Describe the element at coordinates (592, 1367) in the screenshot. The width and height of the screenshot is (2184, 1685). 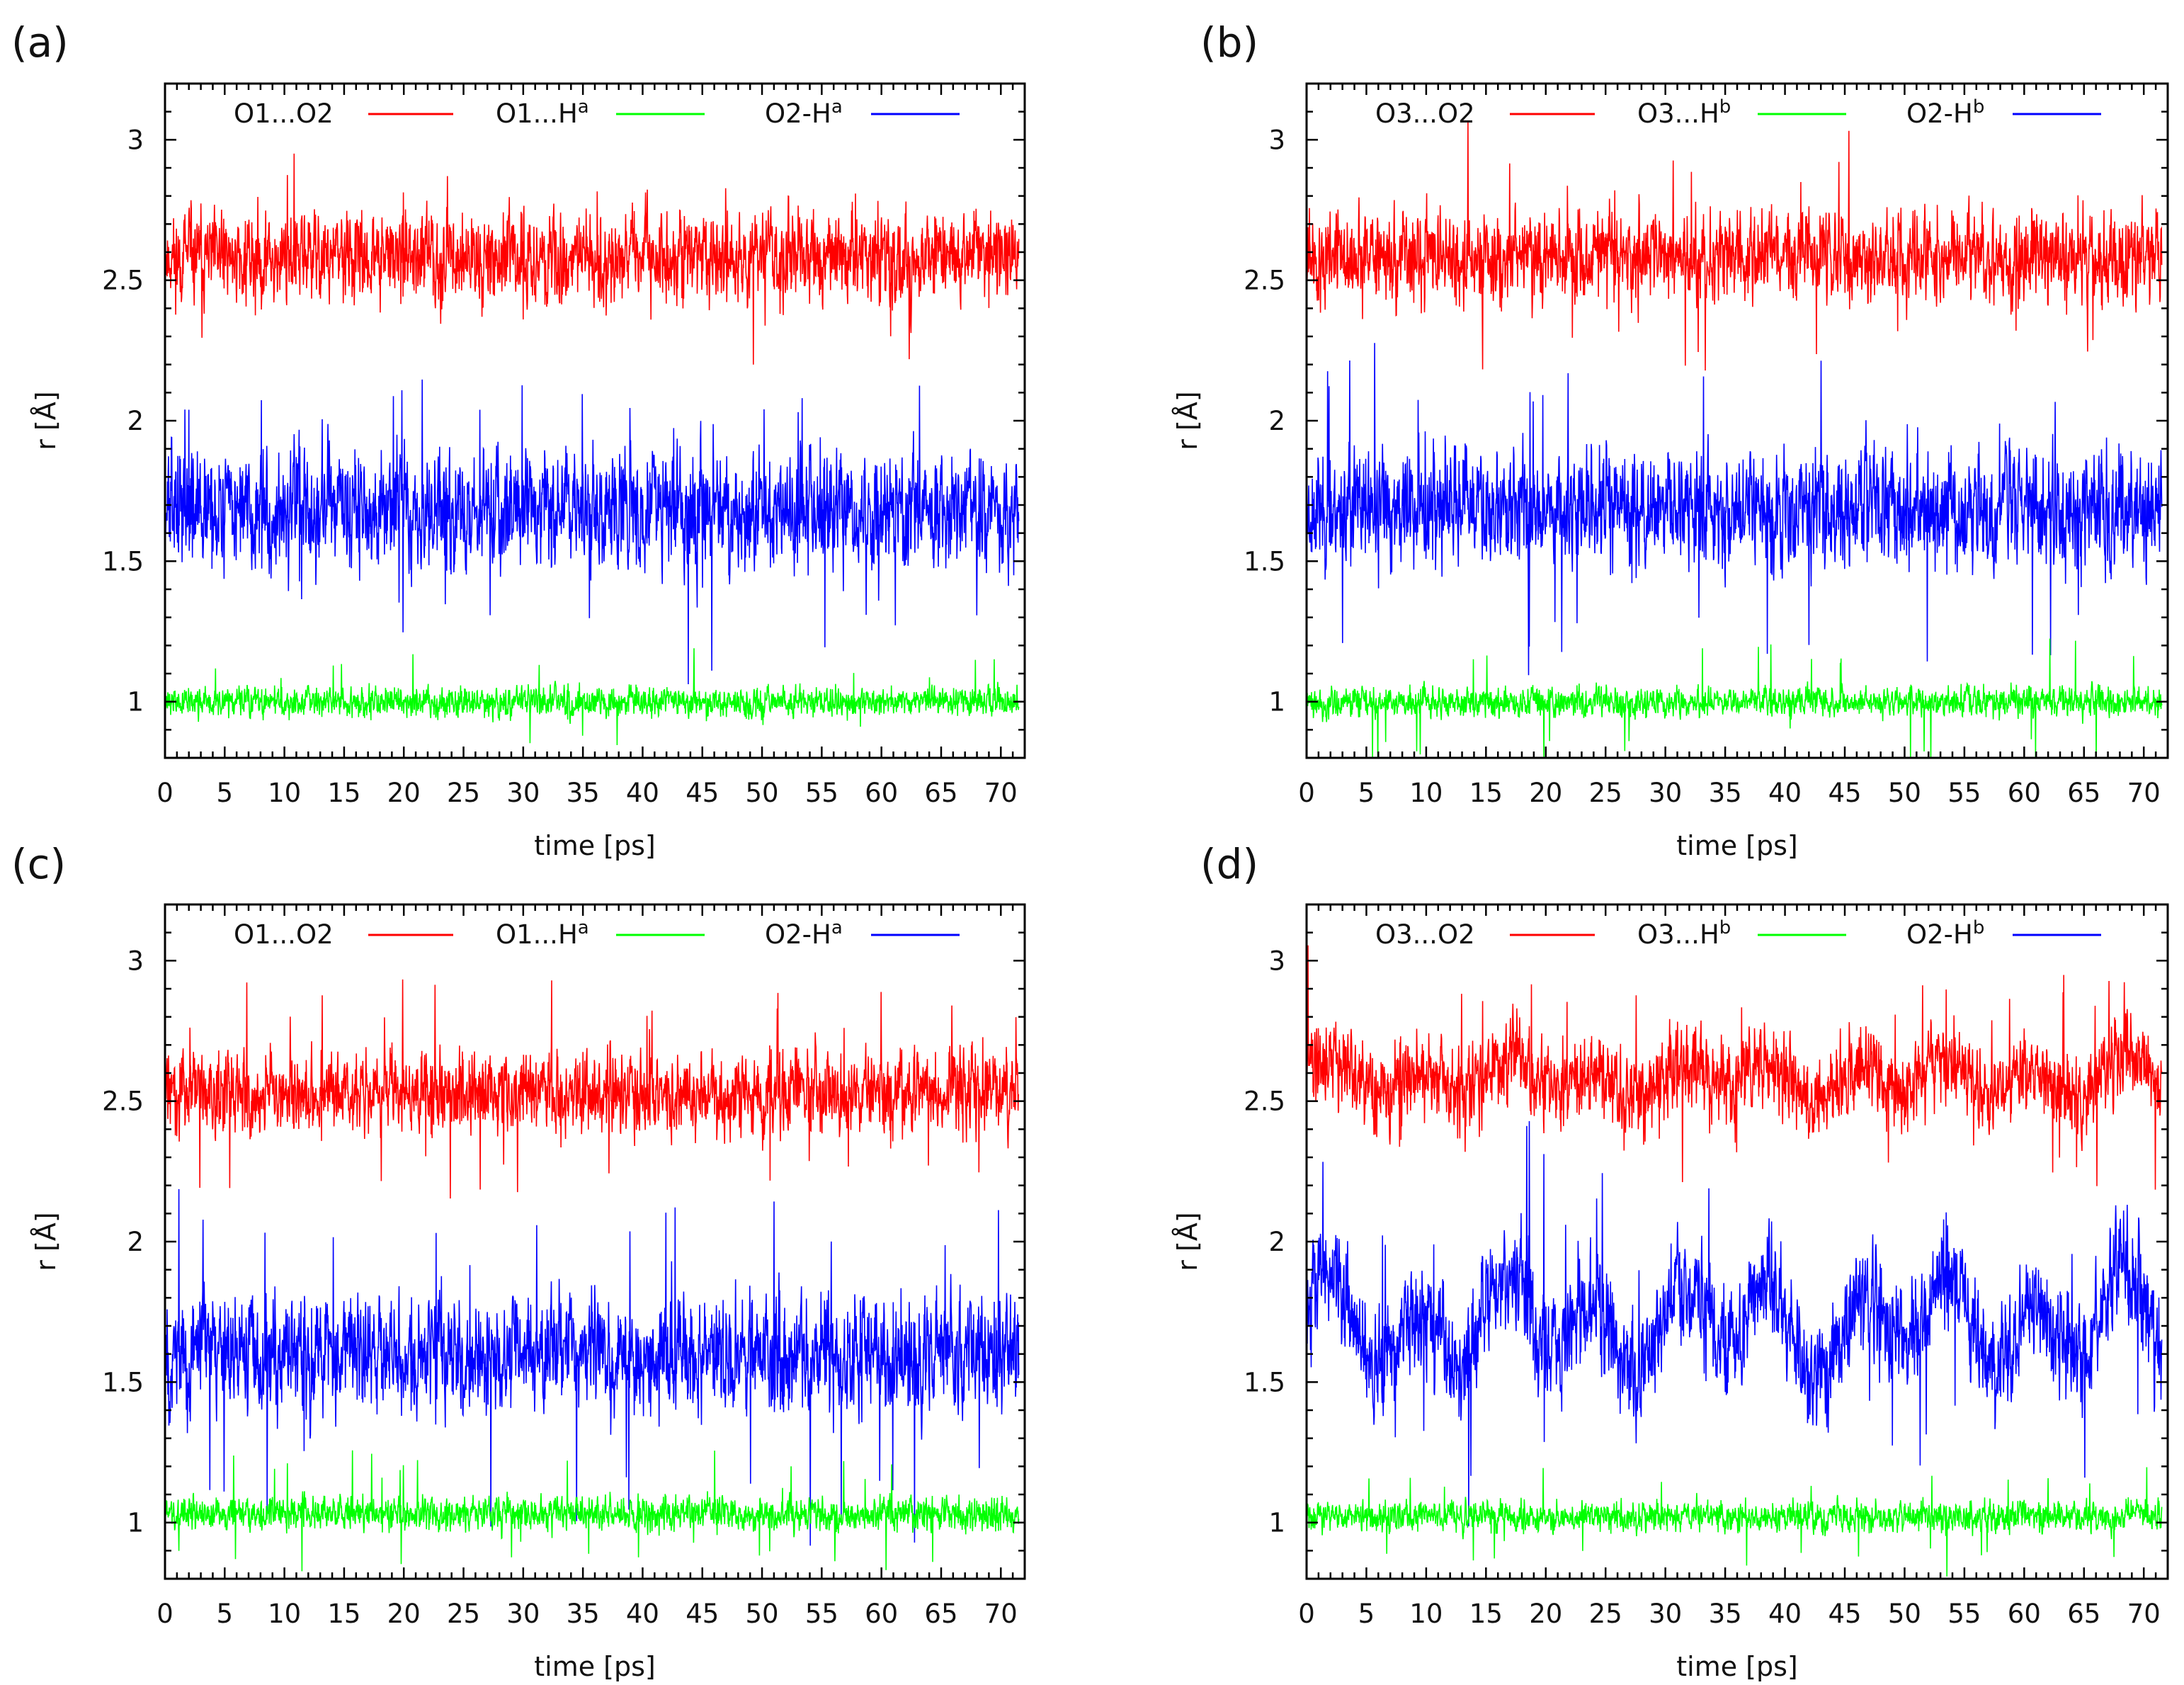
I see `series-line-o2-h-a` at that location.